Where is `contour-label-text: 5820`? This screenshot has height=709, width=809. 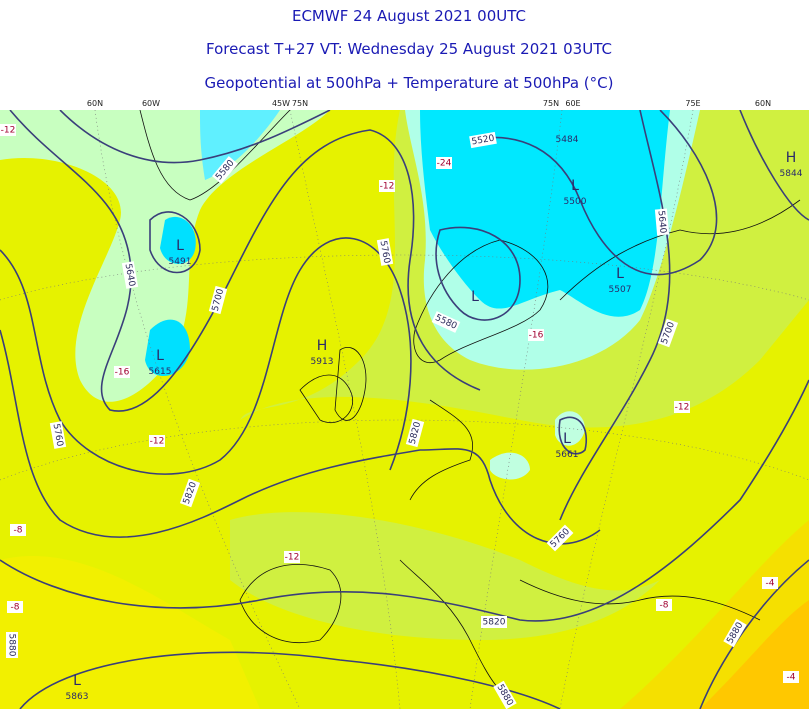
contour-label-text: 5820 is located at coordinates (494, 623).